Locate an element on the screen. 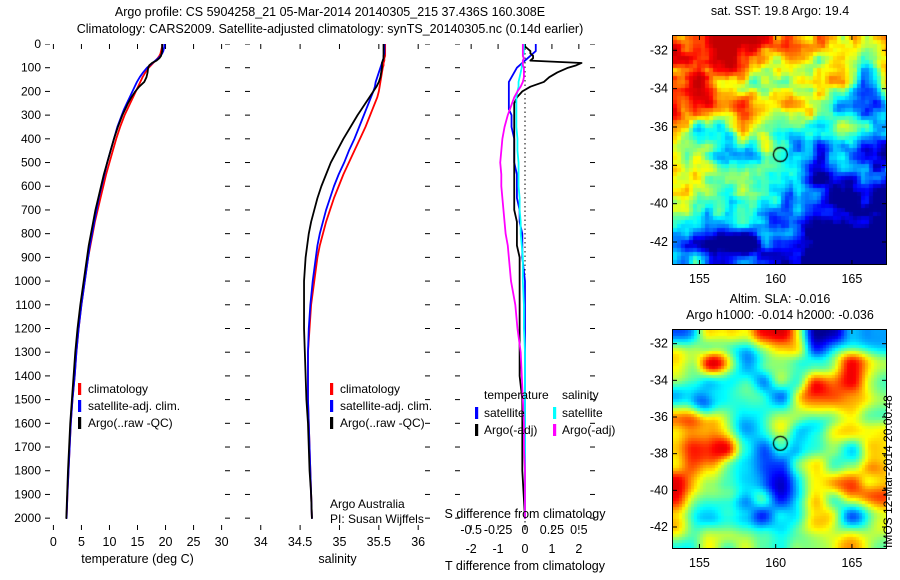  sst-lon-tick-165: 165 is located at coordinates (851, 279).